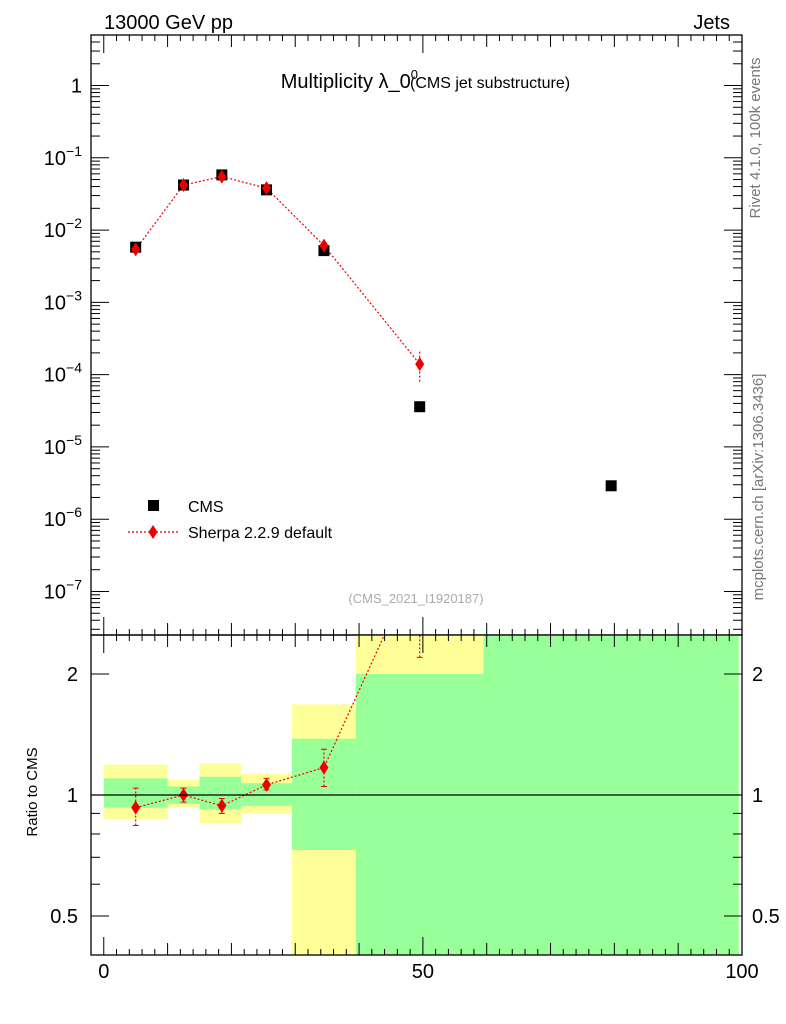 The image size is (786, 1024). What do you see at coordinates (168, 23) in the screenshot?
I see `energy-label: 13000 GeV pp` at bounding box center [168, 23].